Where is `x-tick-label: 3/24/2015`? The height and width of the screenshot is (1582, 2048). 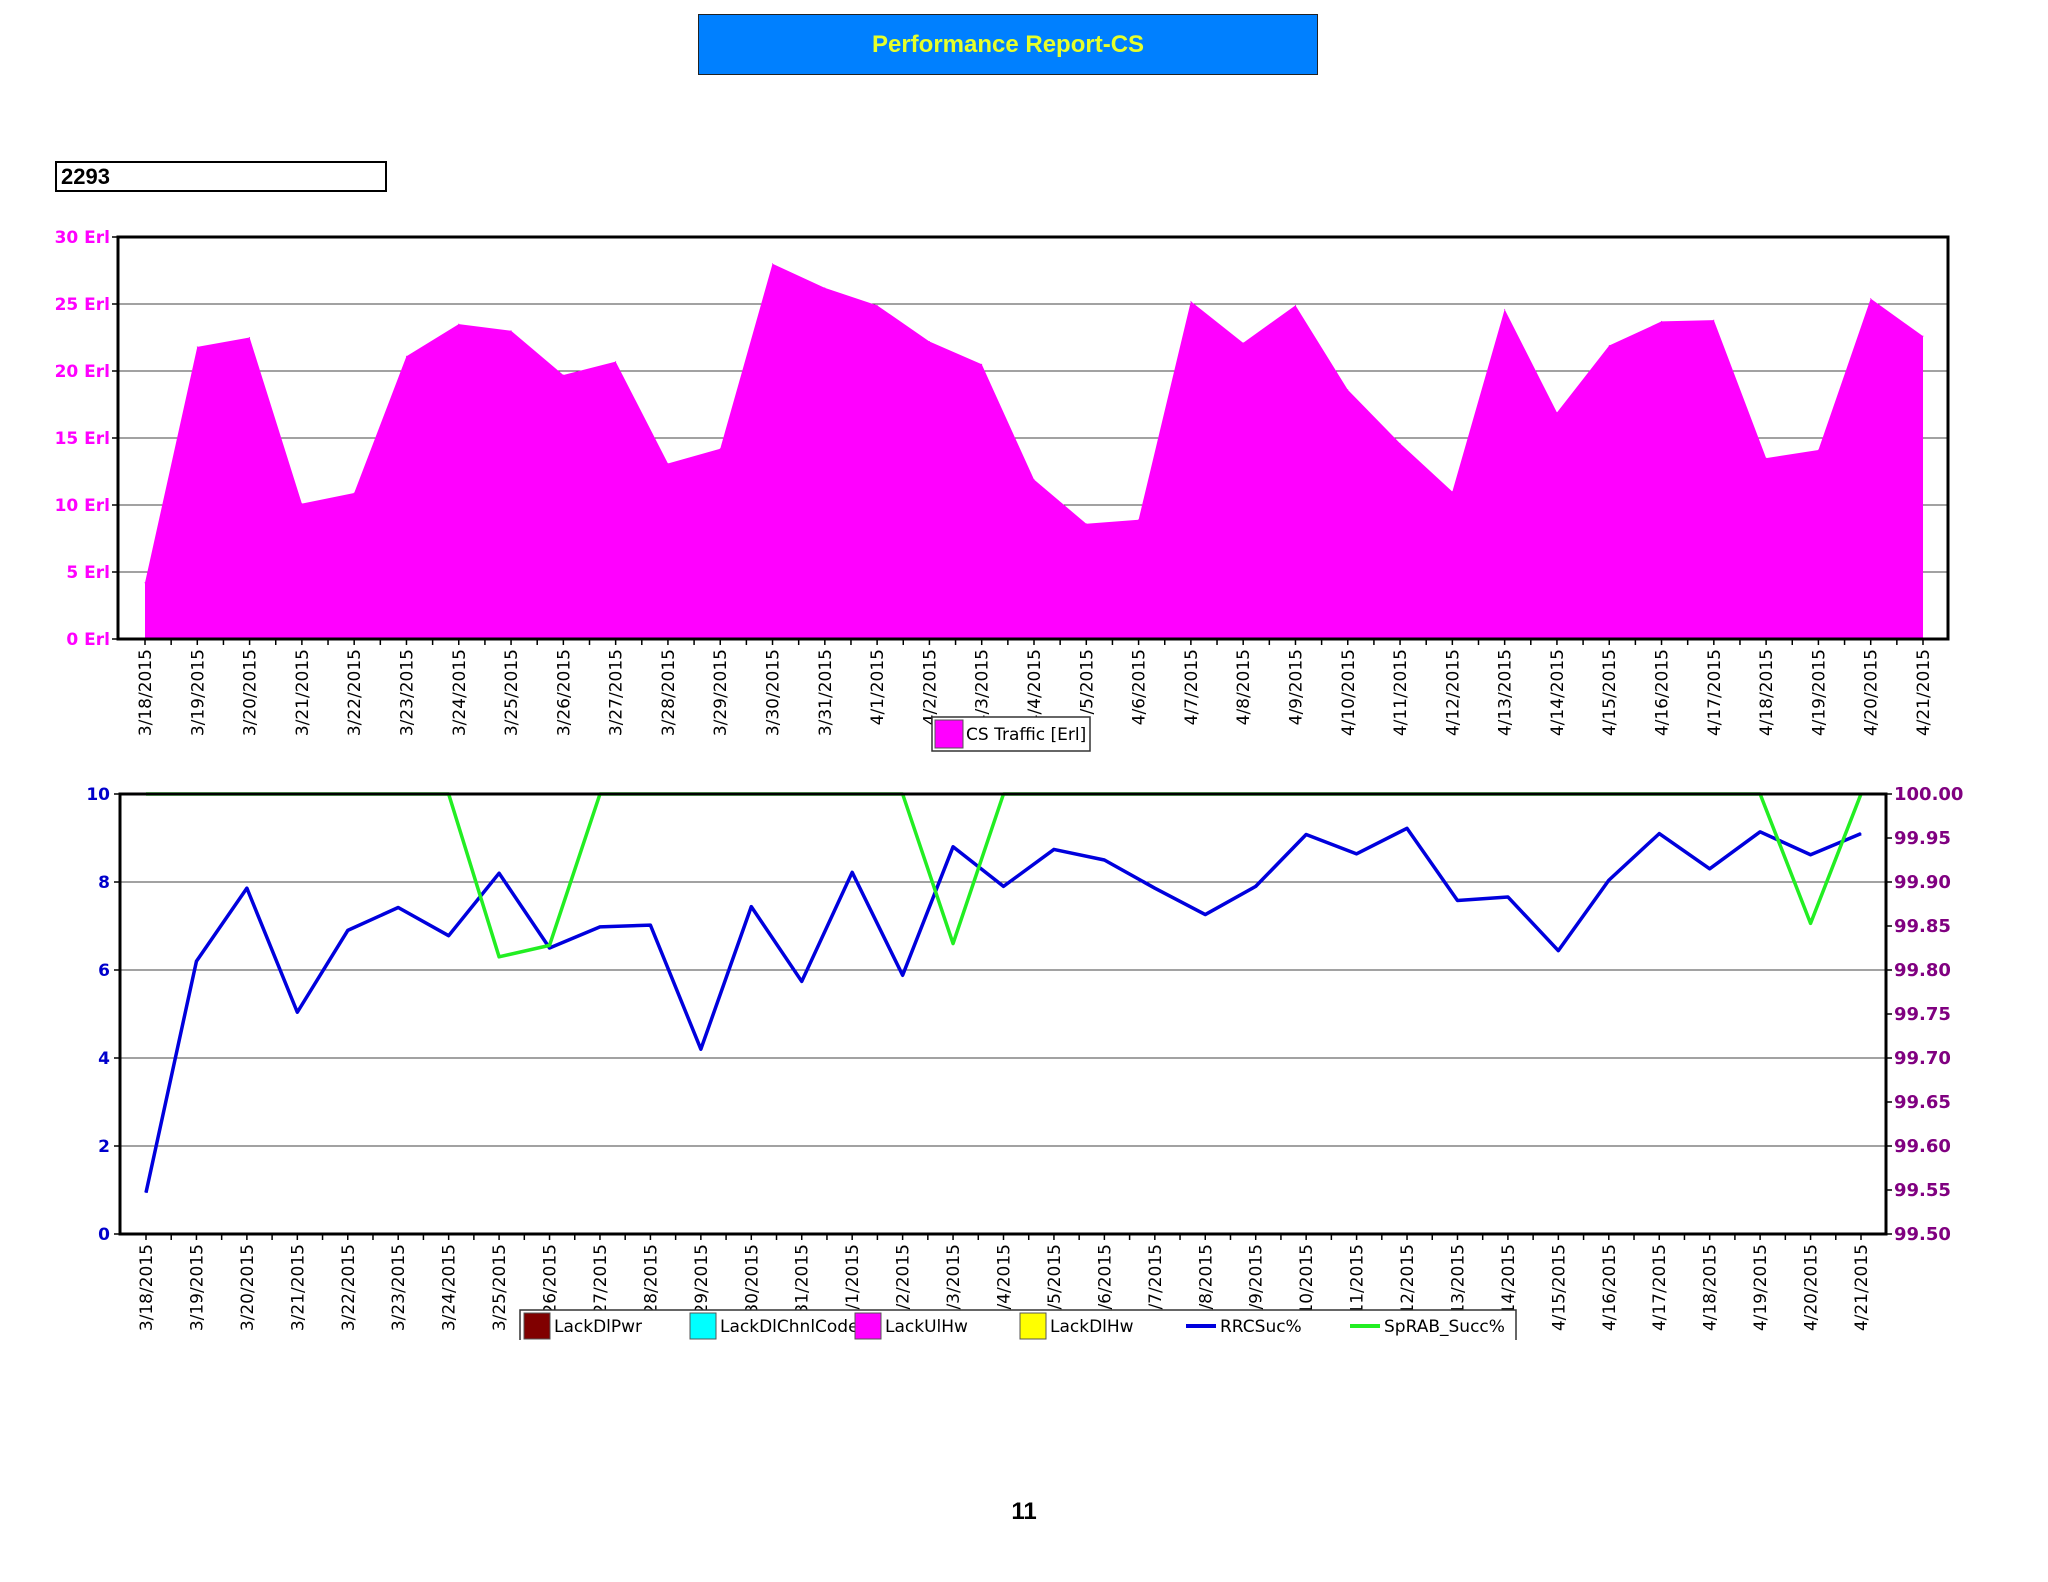
x-tick-label: 3/24/2015 is located at coordinates (450, 1287).